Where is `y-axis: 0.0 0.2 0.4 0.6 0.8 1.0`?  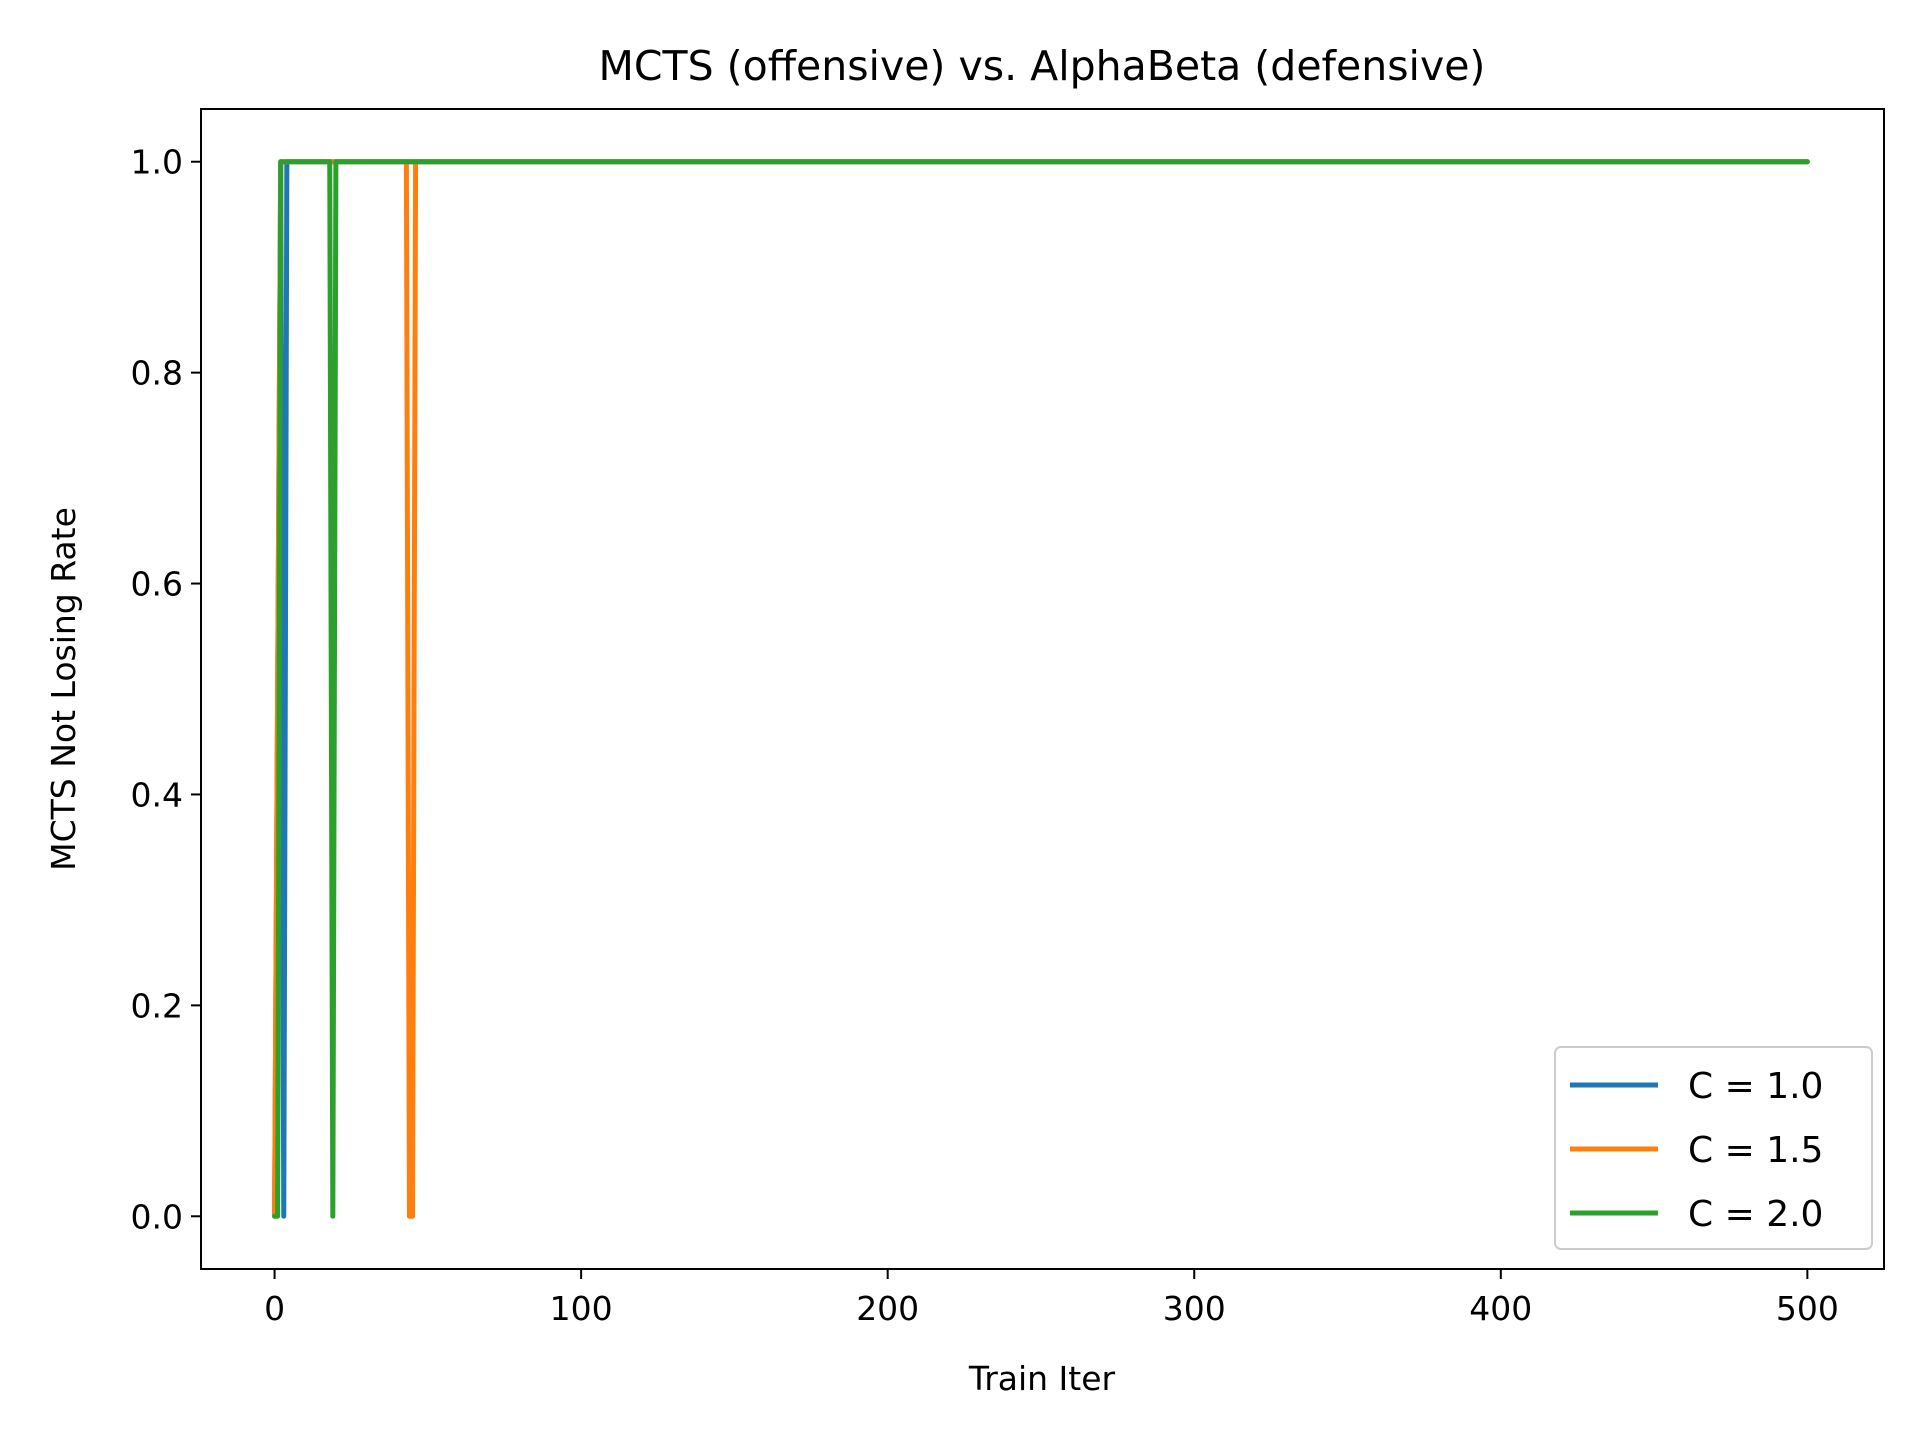 y-axis: 0.0 0.2 0.4 0.6 0.8 1.0 is located at coordinates (166, 689).